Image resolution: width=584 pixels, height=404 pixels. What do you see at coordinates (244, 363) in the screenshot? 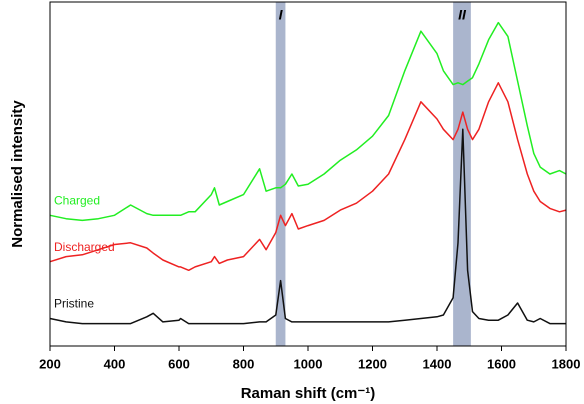
I see `x-tick-label: 800` at bounding box center [244, 363].